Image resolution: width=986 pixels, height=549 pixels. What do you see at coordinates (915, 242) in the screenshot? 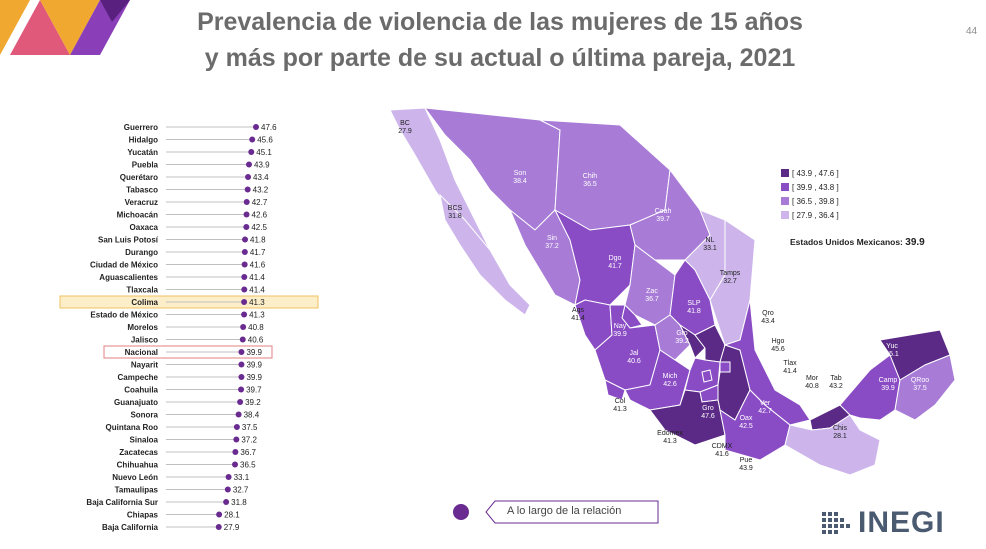
I see `national-number: 39.9` at bounding box center [915, 242].